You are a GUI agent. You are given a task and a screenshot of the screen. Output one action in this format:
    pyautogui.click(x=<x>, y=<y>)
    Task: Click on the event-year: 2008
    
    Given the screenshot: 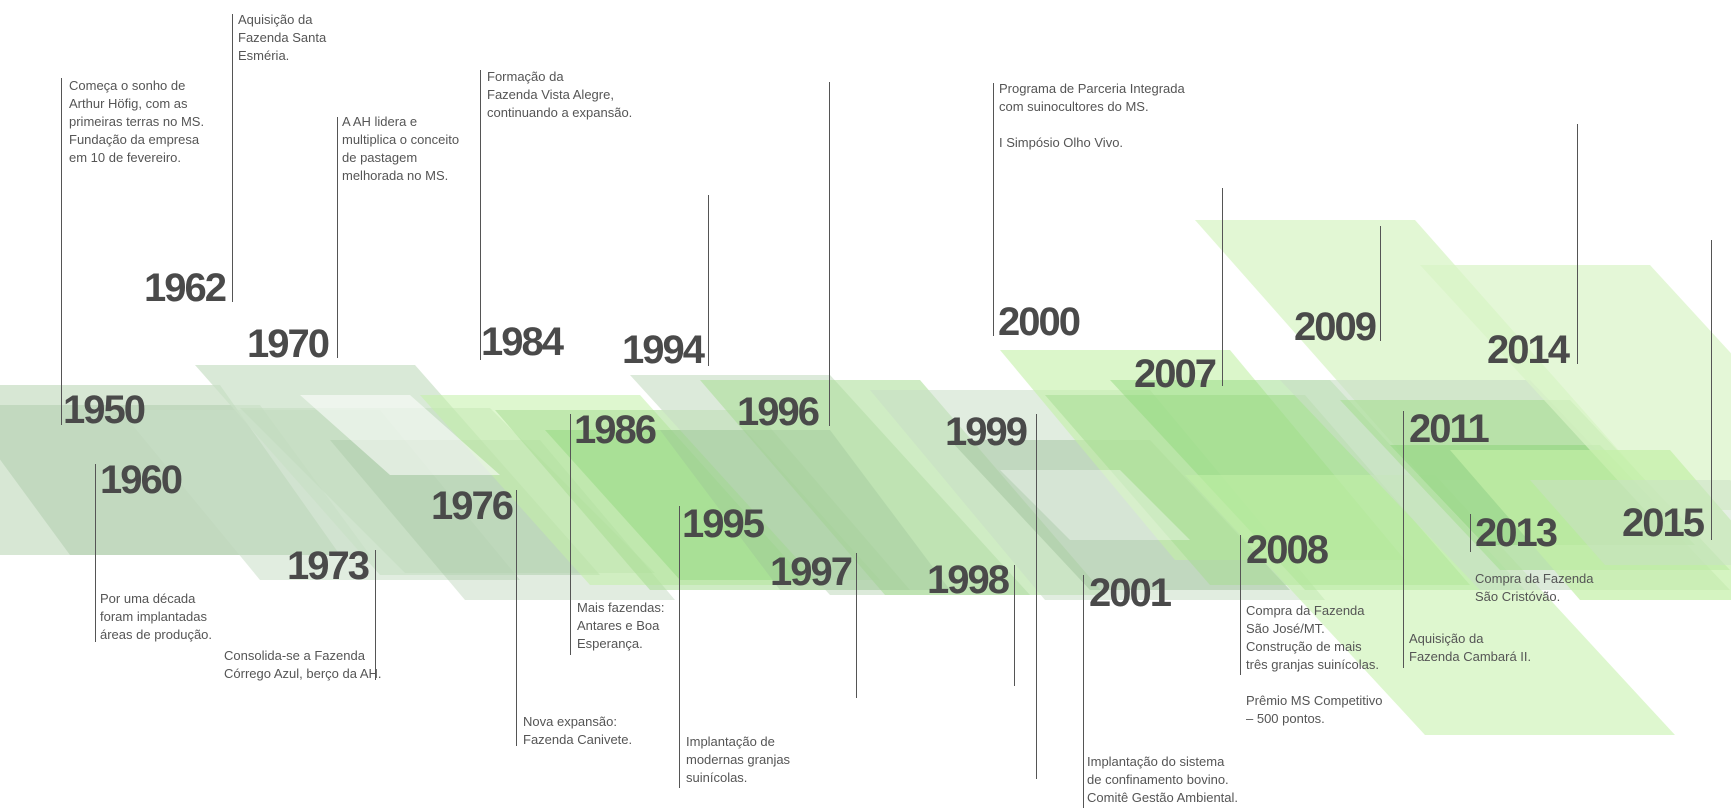 What is the action you would take?
    pyautogui.click(x=1287, y=550)
    